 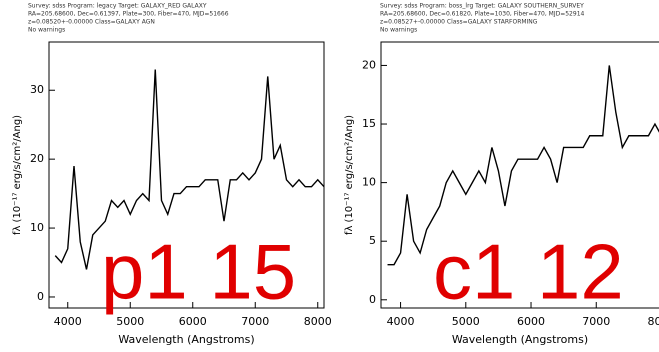 What do you see at coordinates (37, 89) in the screenshot?
I see `y-tick-label: 30` at bounding box center [37, 89].